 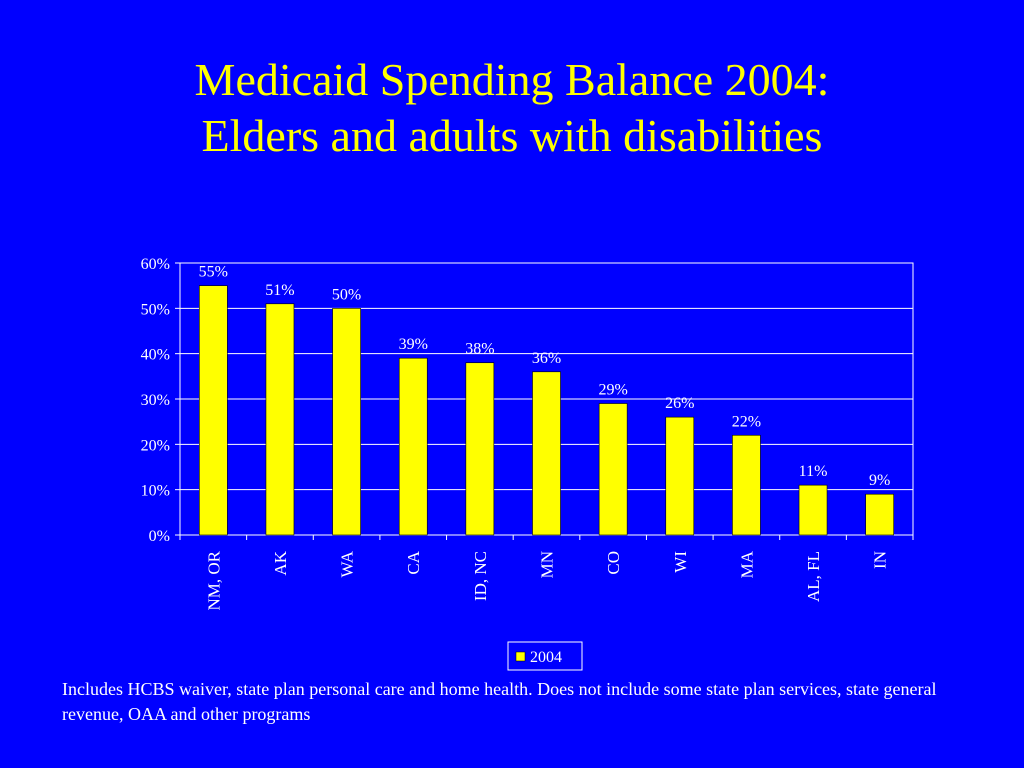 I want to click on y-tick-label: 0%, so click(x=159, y=536).